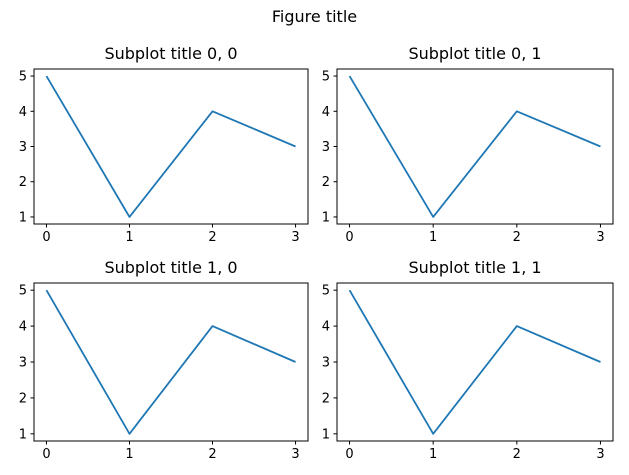 The image size is (629, 475). Describe the element at coordinates (475, 53) in the screenshot. I see `subplot-title-0-1: Subplot title 0, 1` at that location.